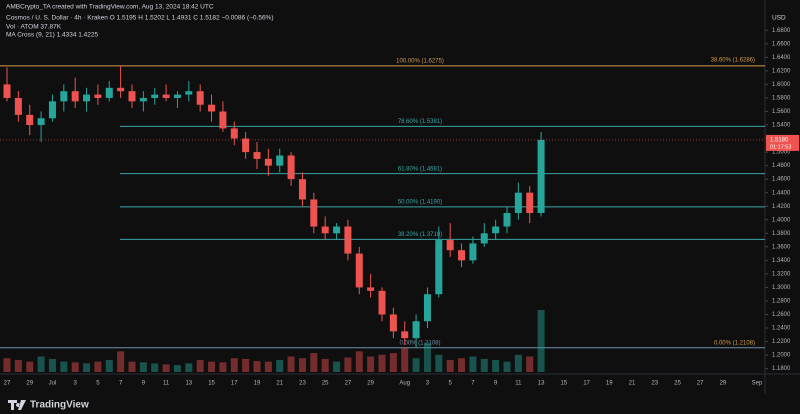  What do you see at coordinates (780, 147) in the screenshot?
I see `price-tag-countdown: 01:17:53` at bounding box center [780, 147].